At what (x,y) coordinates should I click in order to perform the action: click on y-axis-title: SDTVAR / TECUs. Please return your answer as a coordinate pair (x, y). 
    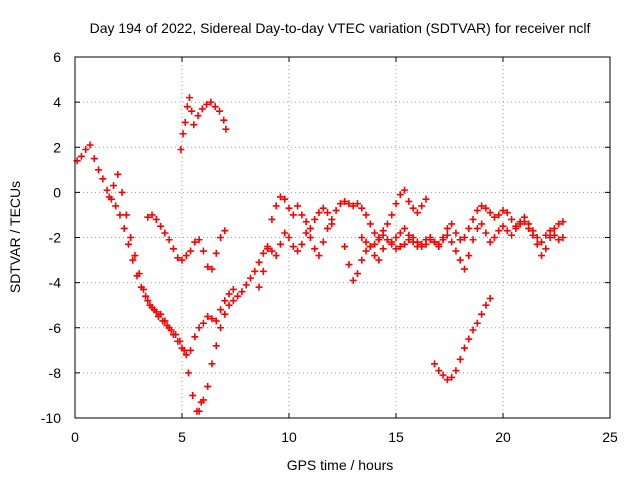
    Looking at the image, I should click on (15, 237).